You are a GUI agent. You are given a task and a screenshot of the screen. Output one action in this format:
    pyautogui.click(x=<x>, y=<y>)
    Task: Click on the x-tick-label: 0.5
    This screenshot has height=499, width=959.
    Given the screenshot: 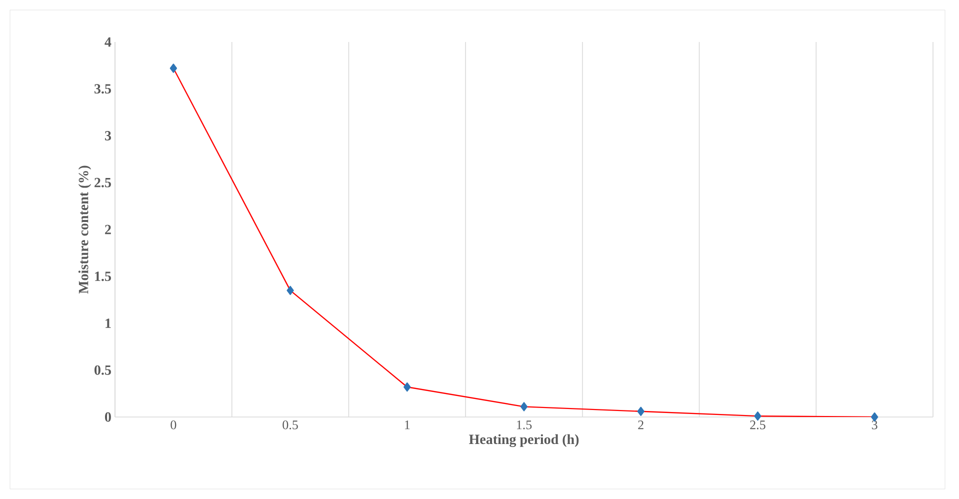 What is the action you would take?
    pyautogui.click(x=290, y=425)
    